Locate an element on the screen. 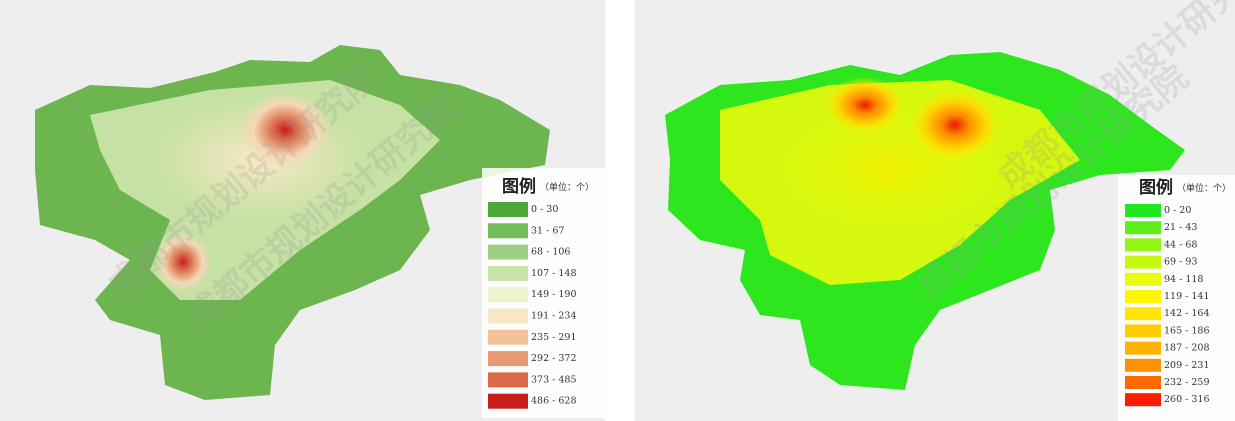  legend-label: 0 - 30 is located at coordinates (544, 209).